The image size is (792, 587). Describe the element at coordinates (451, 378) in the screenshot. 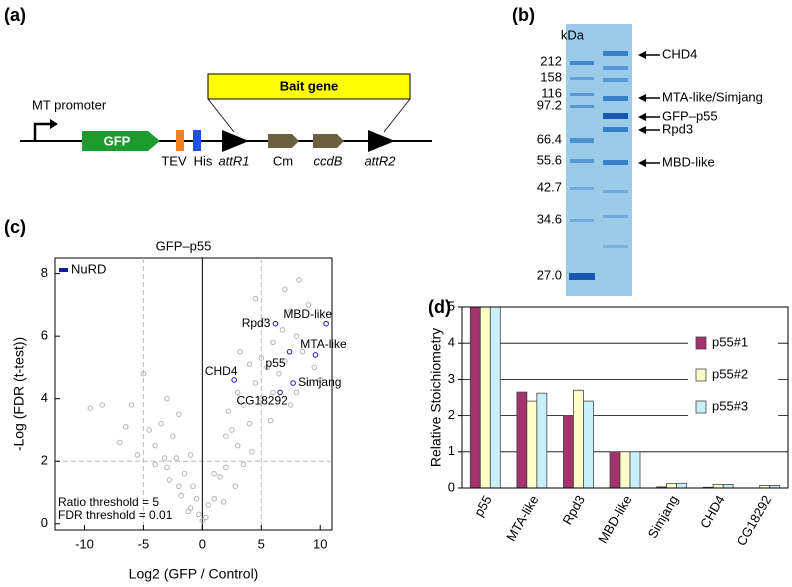

I see `y-tick-label: 3` at that location.